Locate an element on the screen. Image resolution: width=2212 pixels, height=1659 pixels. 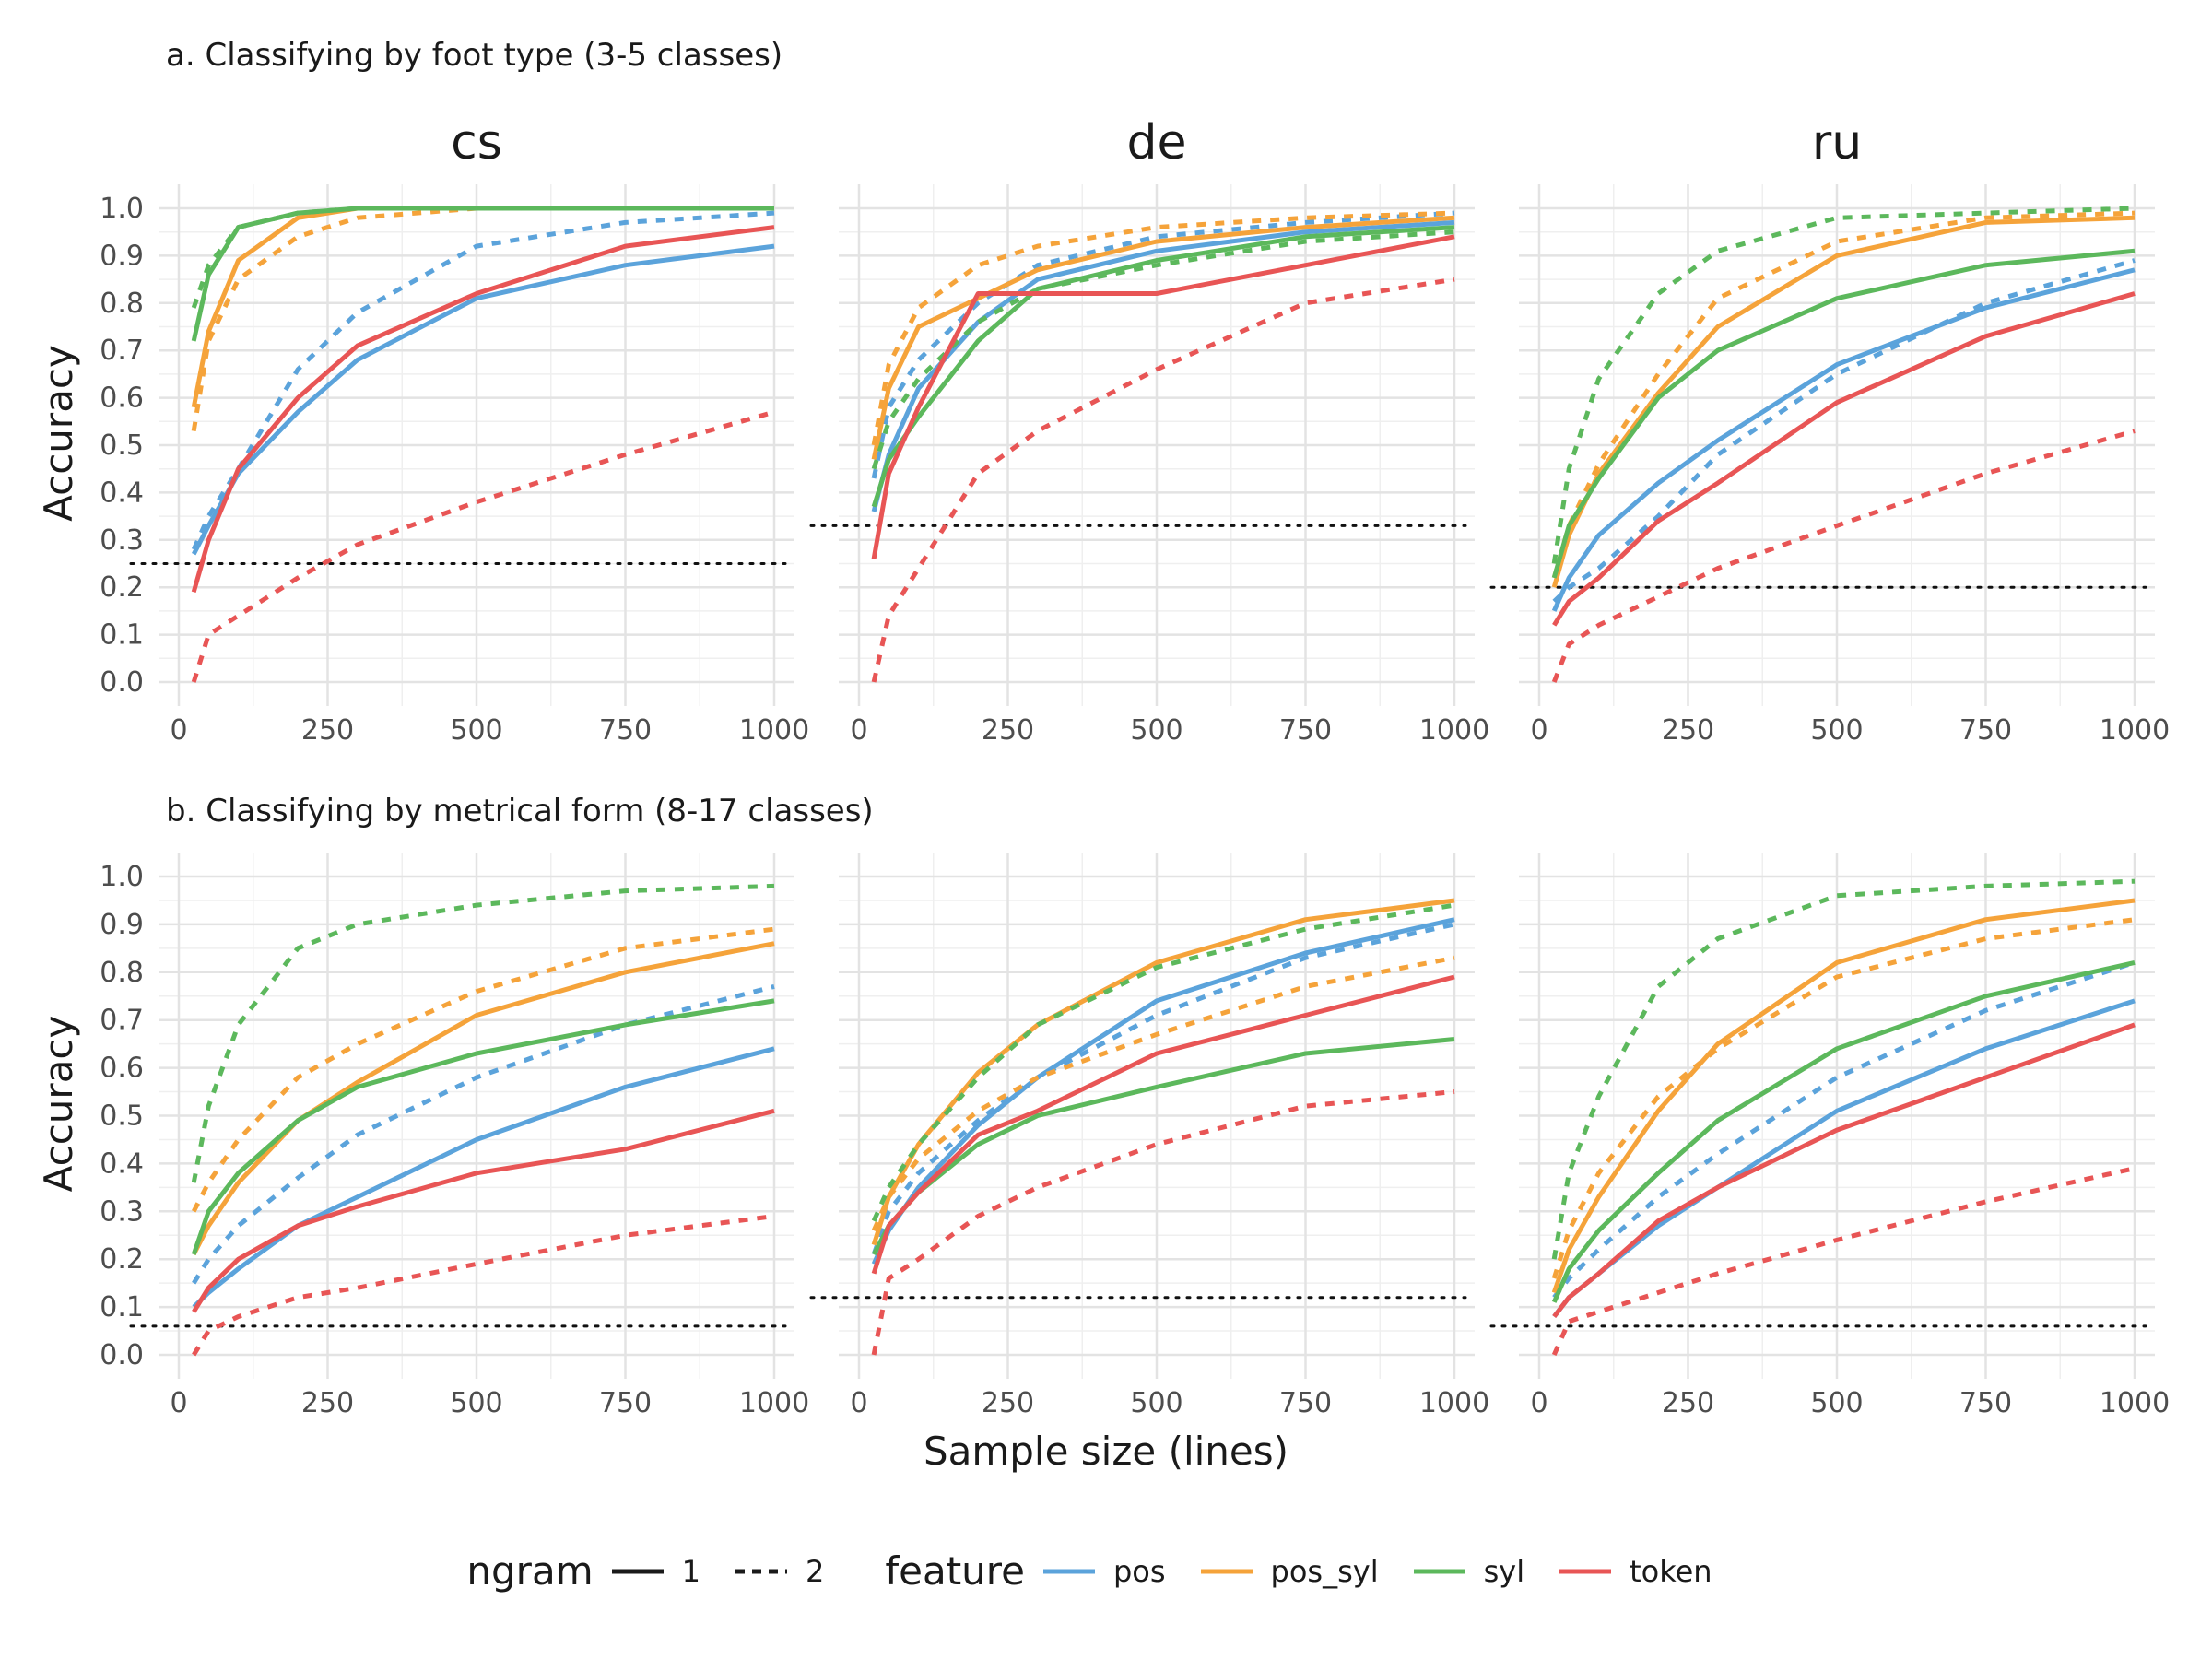
y-axis-label: Accuracy is located at coordinates (58, 433).